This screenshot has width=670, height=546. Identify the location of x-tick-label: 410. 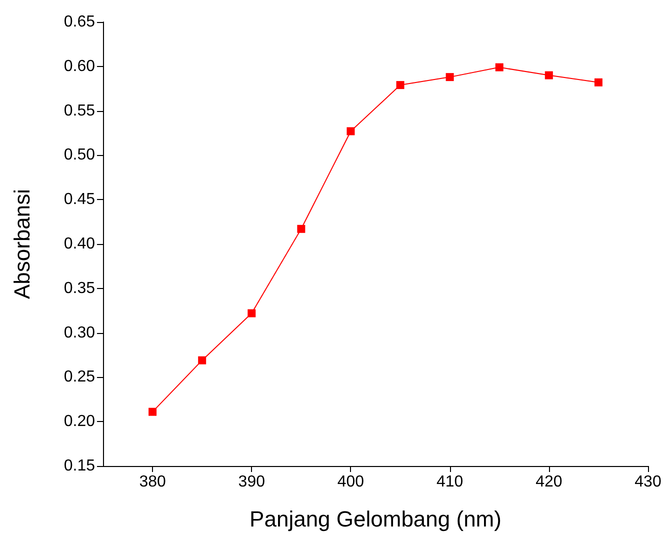
(450, 482).